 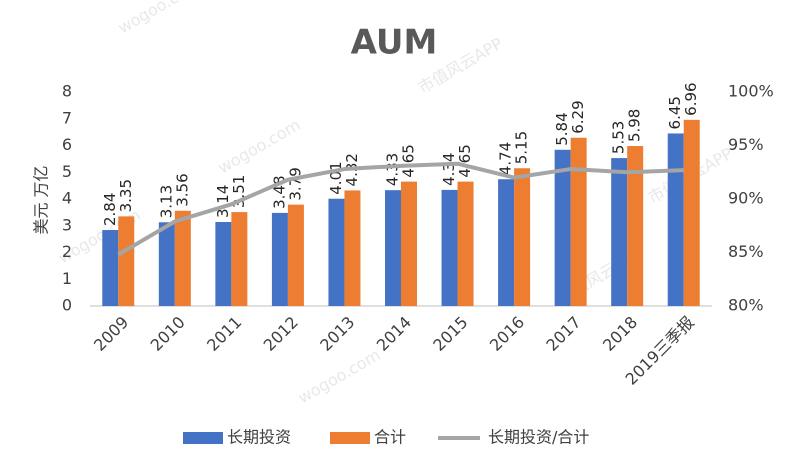 What do you see at coordinates (67, 224) in the screenshot?
I see `y-tick-label: 3` at bounding box center [67, 224].